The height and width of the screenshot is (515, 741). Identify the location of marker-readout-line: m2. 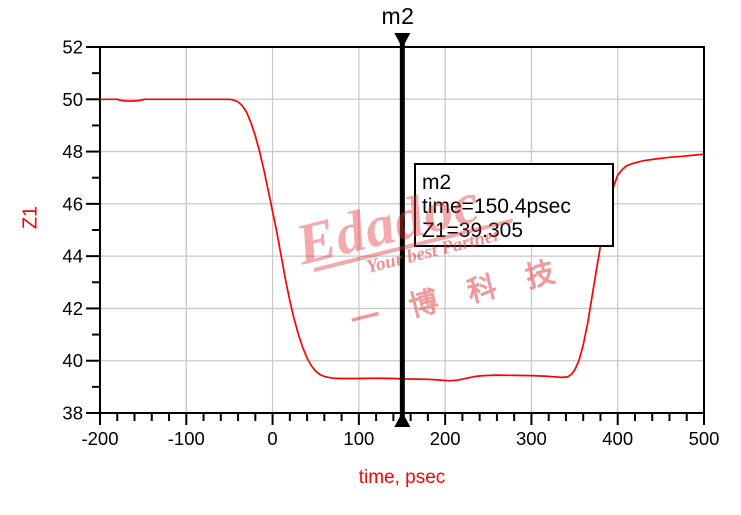
(436, 182).